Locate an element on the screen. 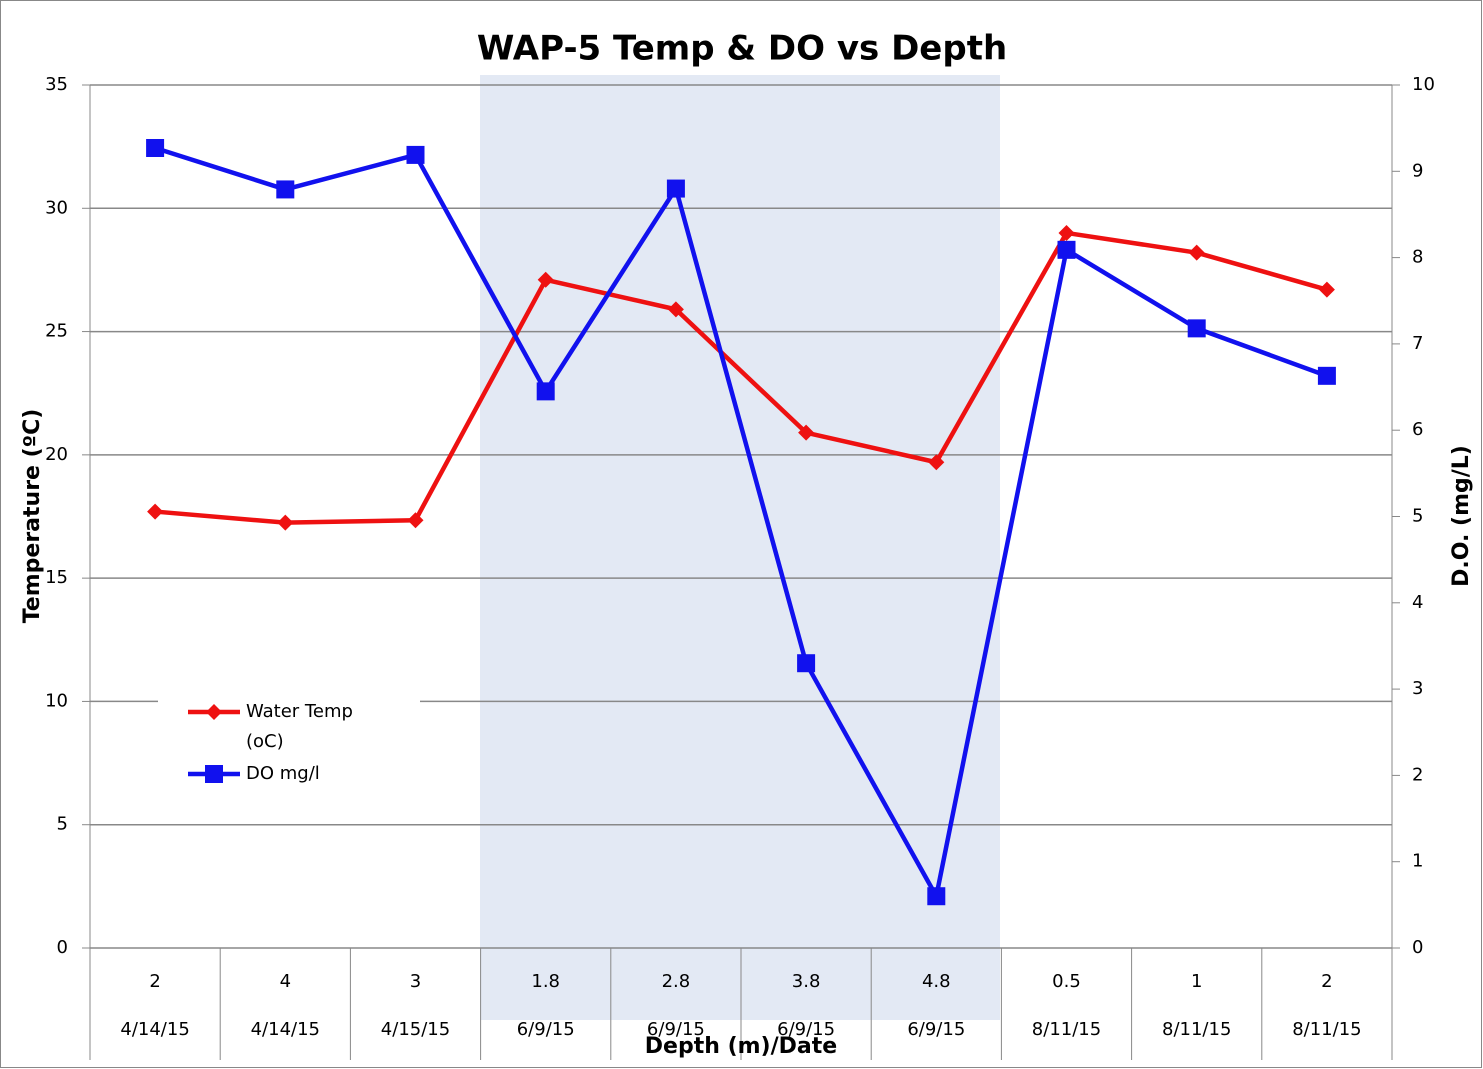  legend: Water Temp (oC) DO mg/l is located at coordinates (289, 740).